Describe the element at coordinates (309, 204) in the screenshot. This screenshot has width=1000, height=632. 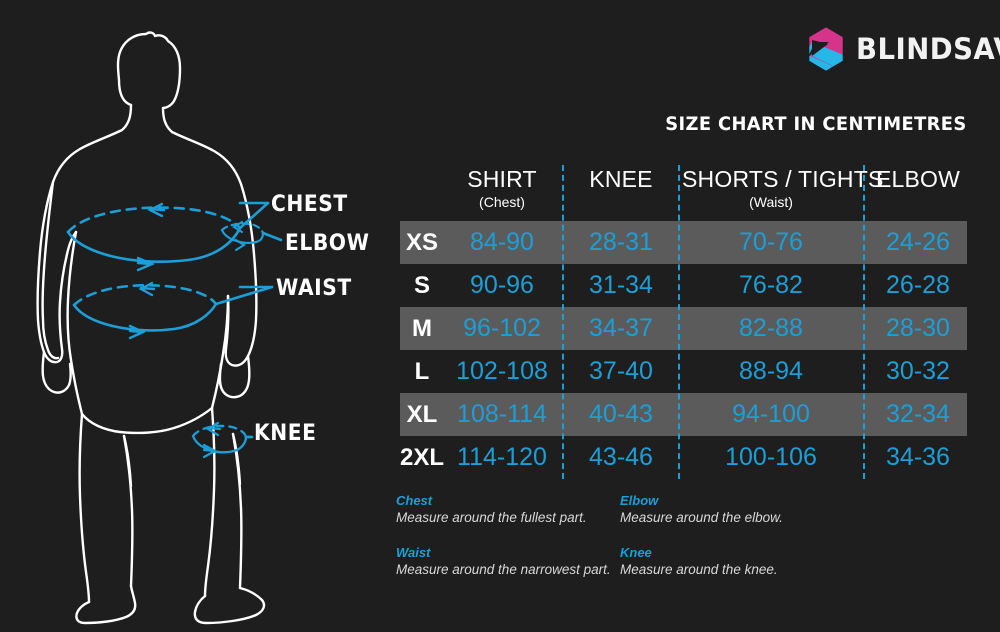
I see `figure-label-chest: CHEST` at that location.